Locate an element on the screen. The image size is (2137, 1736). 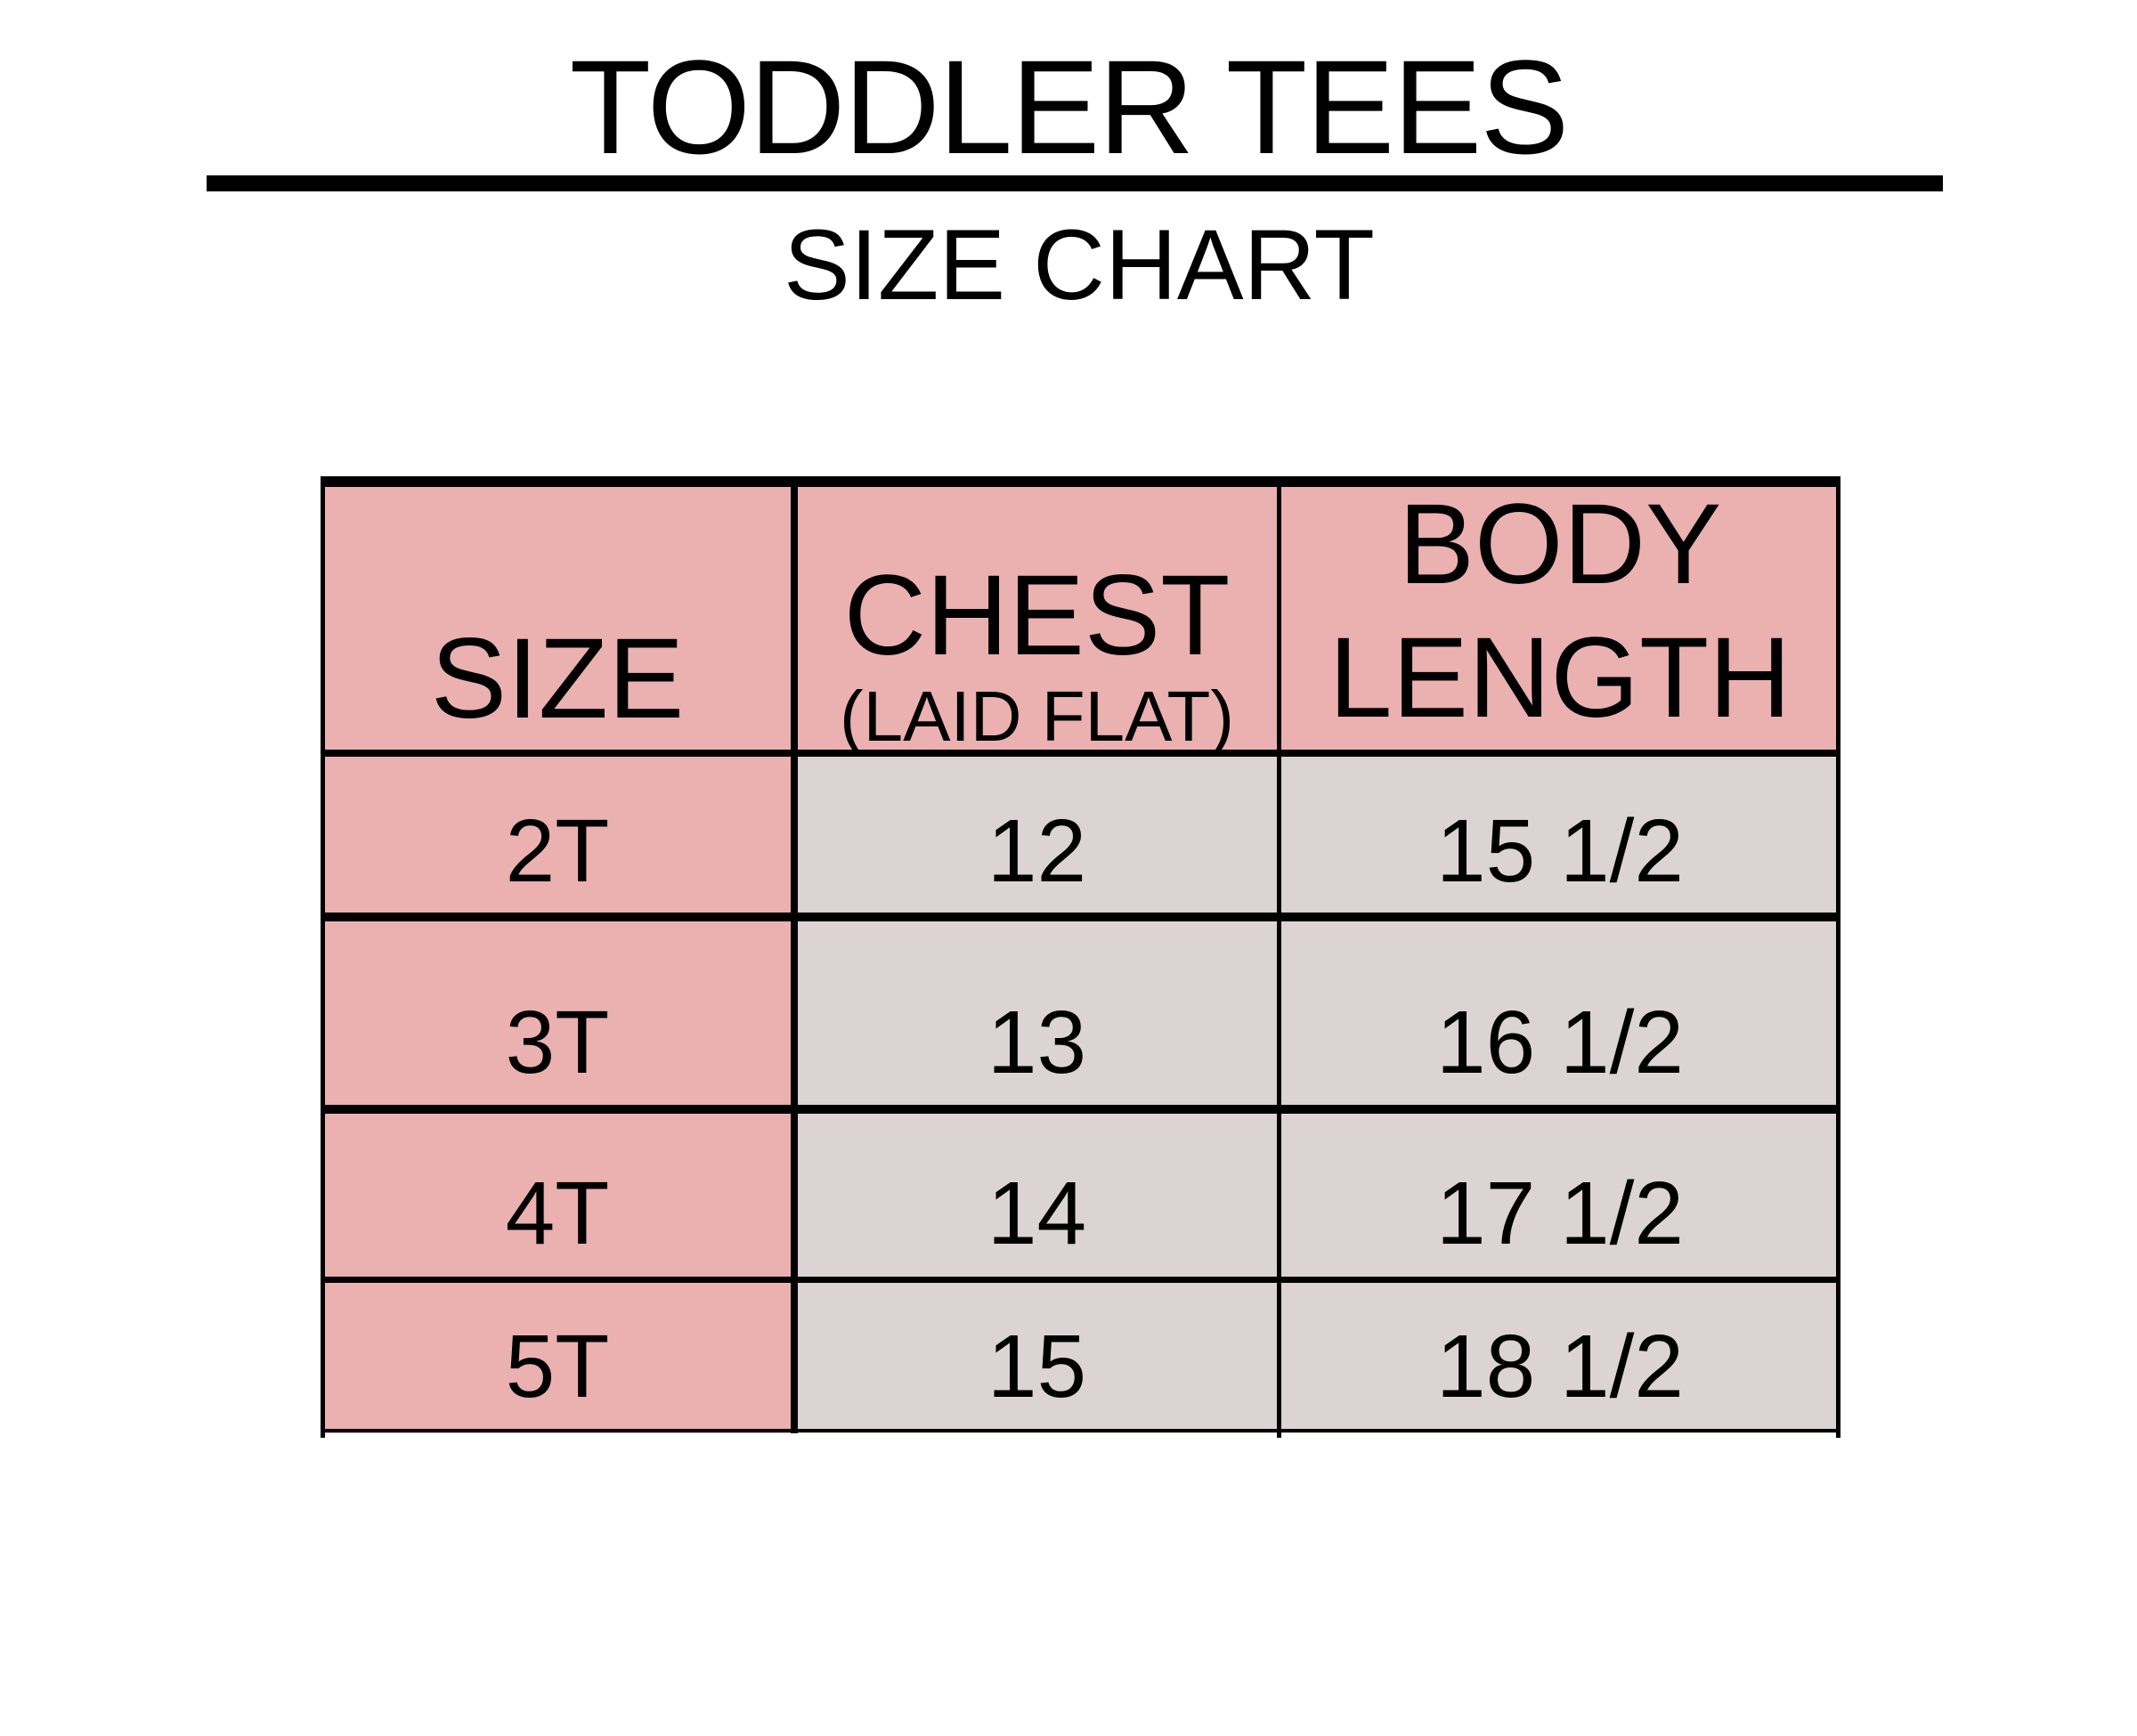
size-value: 2T is located at coordinates (557, 851).